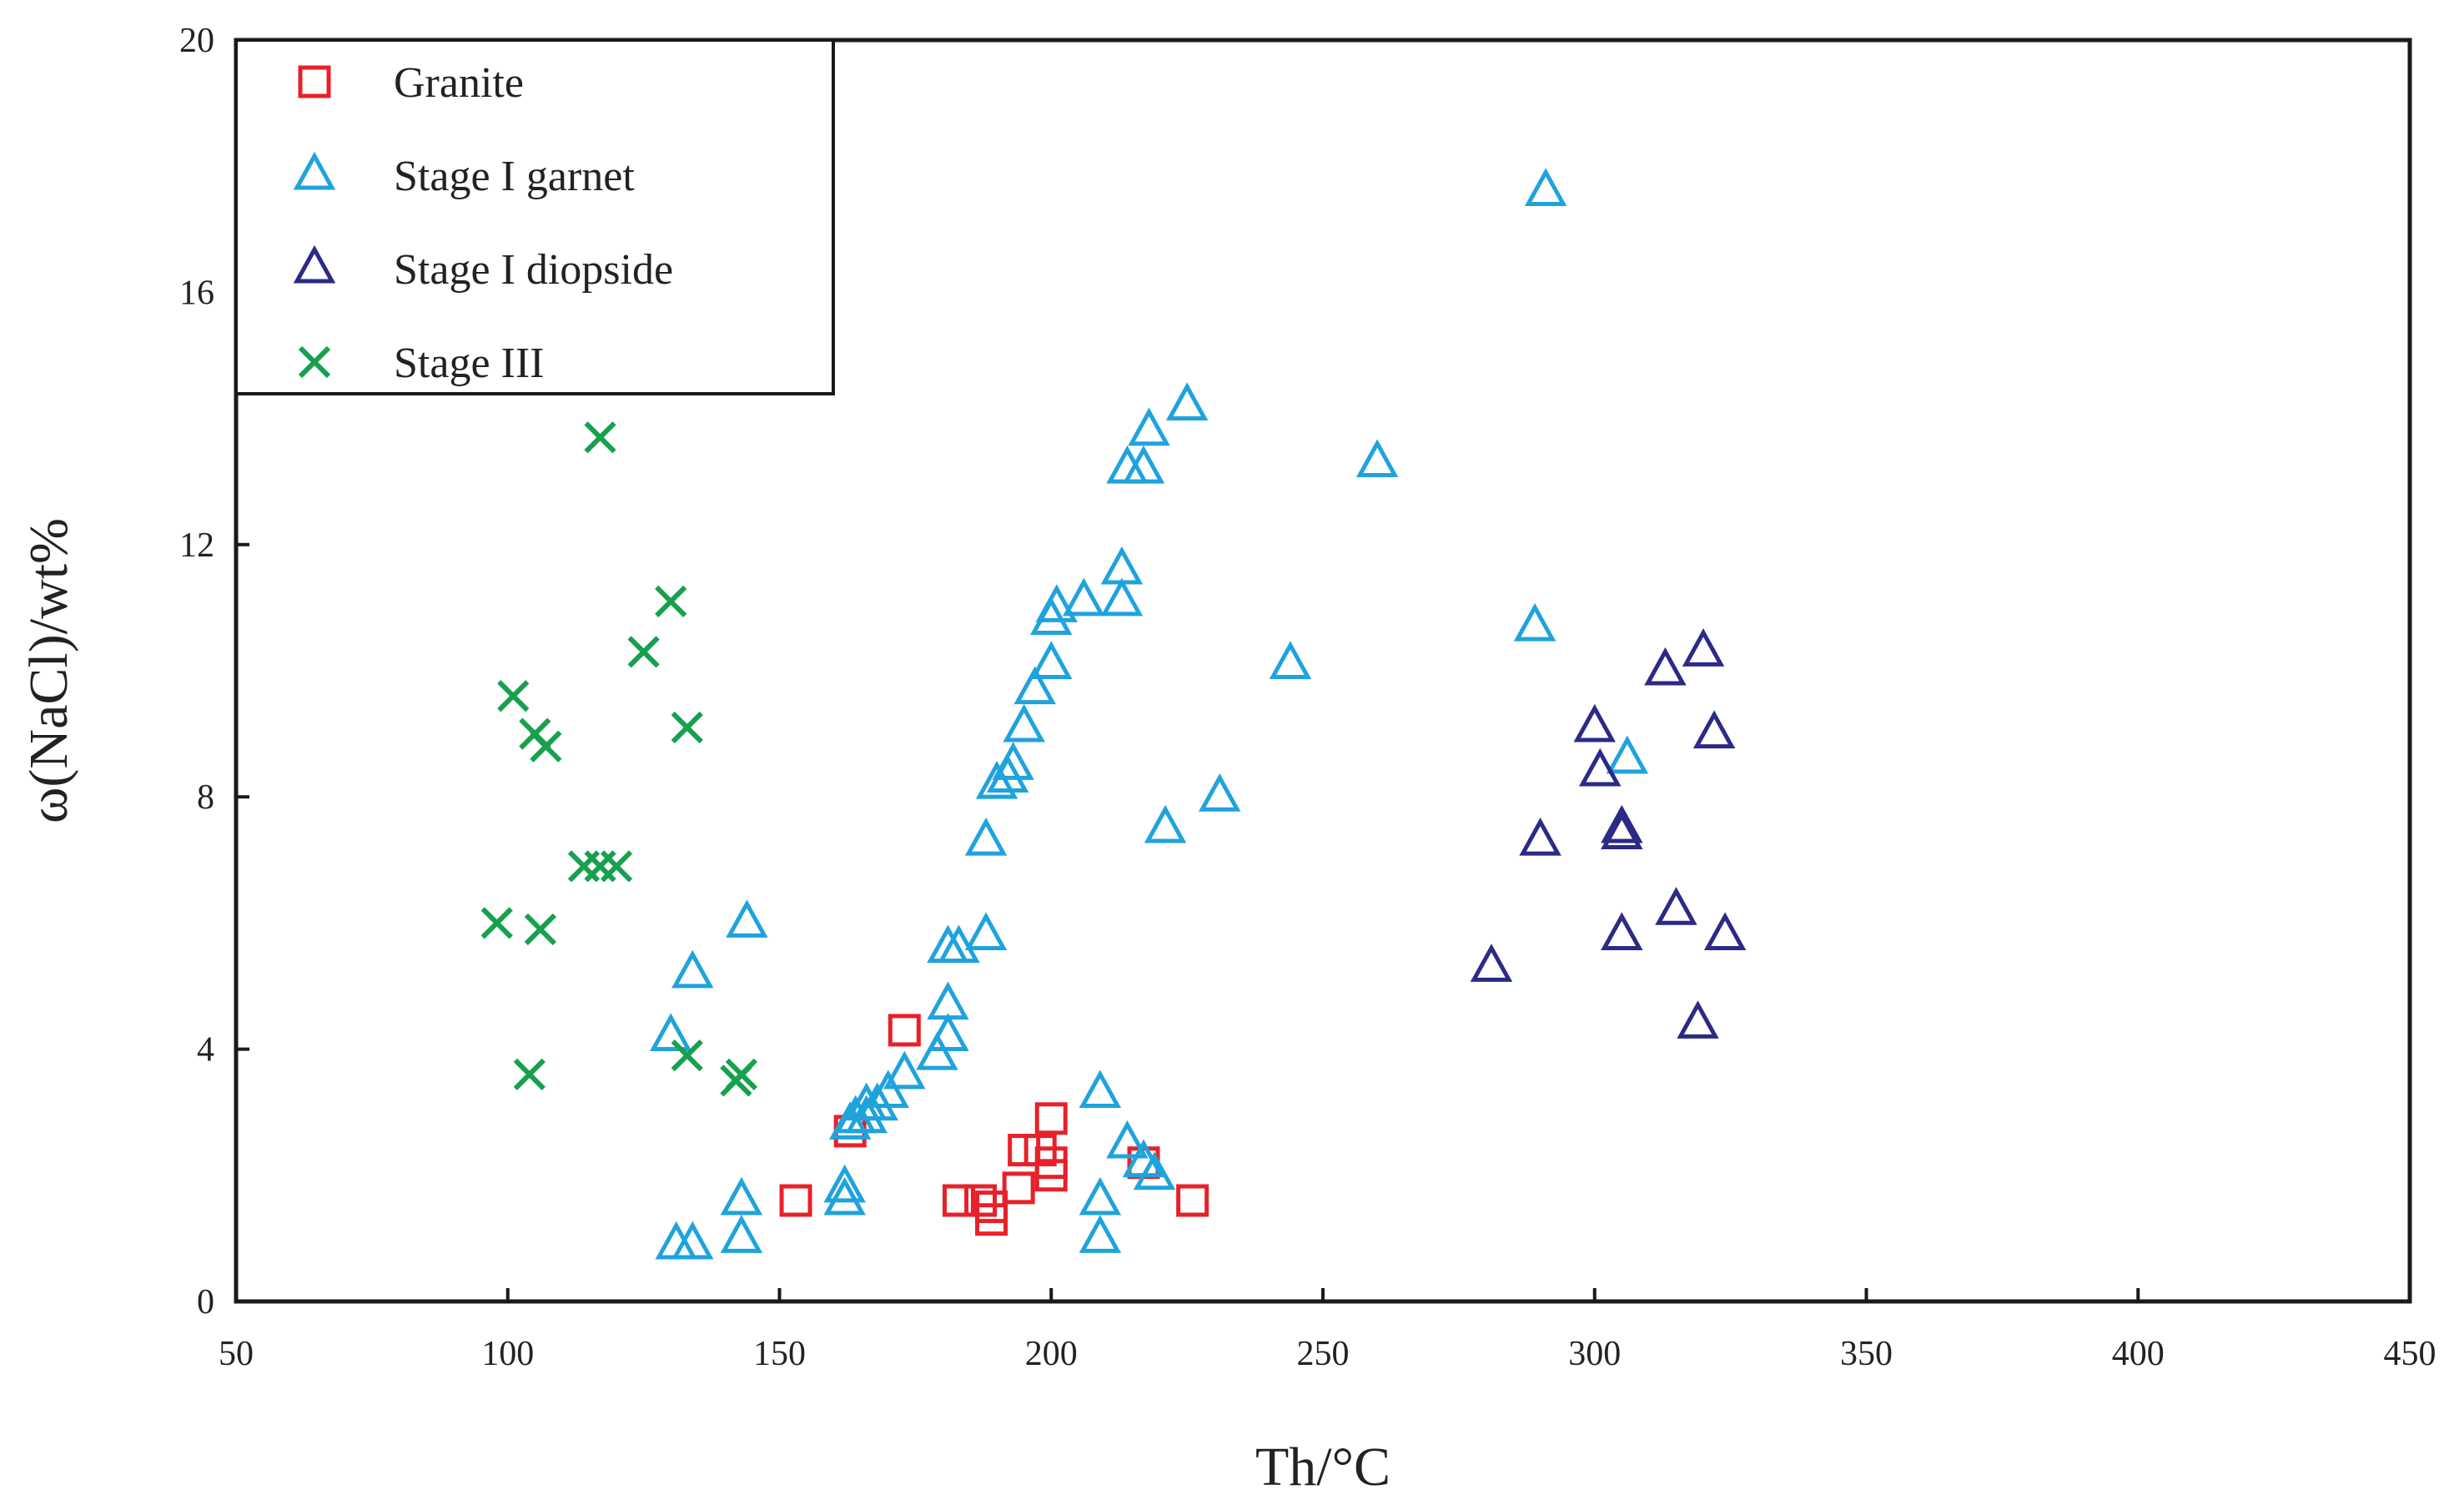  I want to click on y-tick-label: 4, so click(205, 1050).